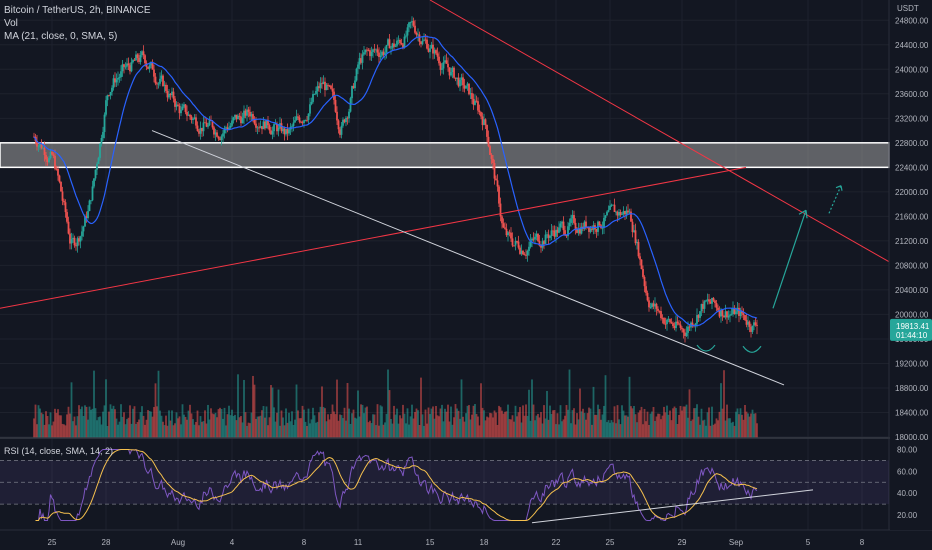 The image size is (932, 550). What do you see at coordinates (59, 451) in the screenshot?
I see `rsi-legend: RSI (14, close, SMA, 14, 2)` at bounding box center [59, 451].